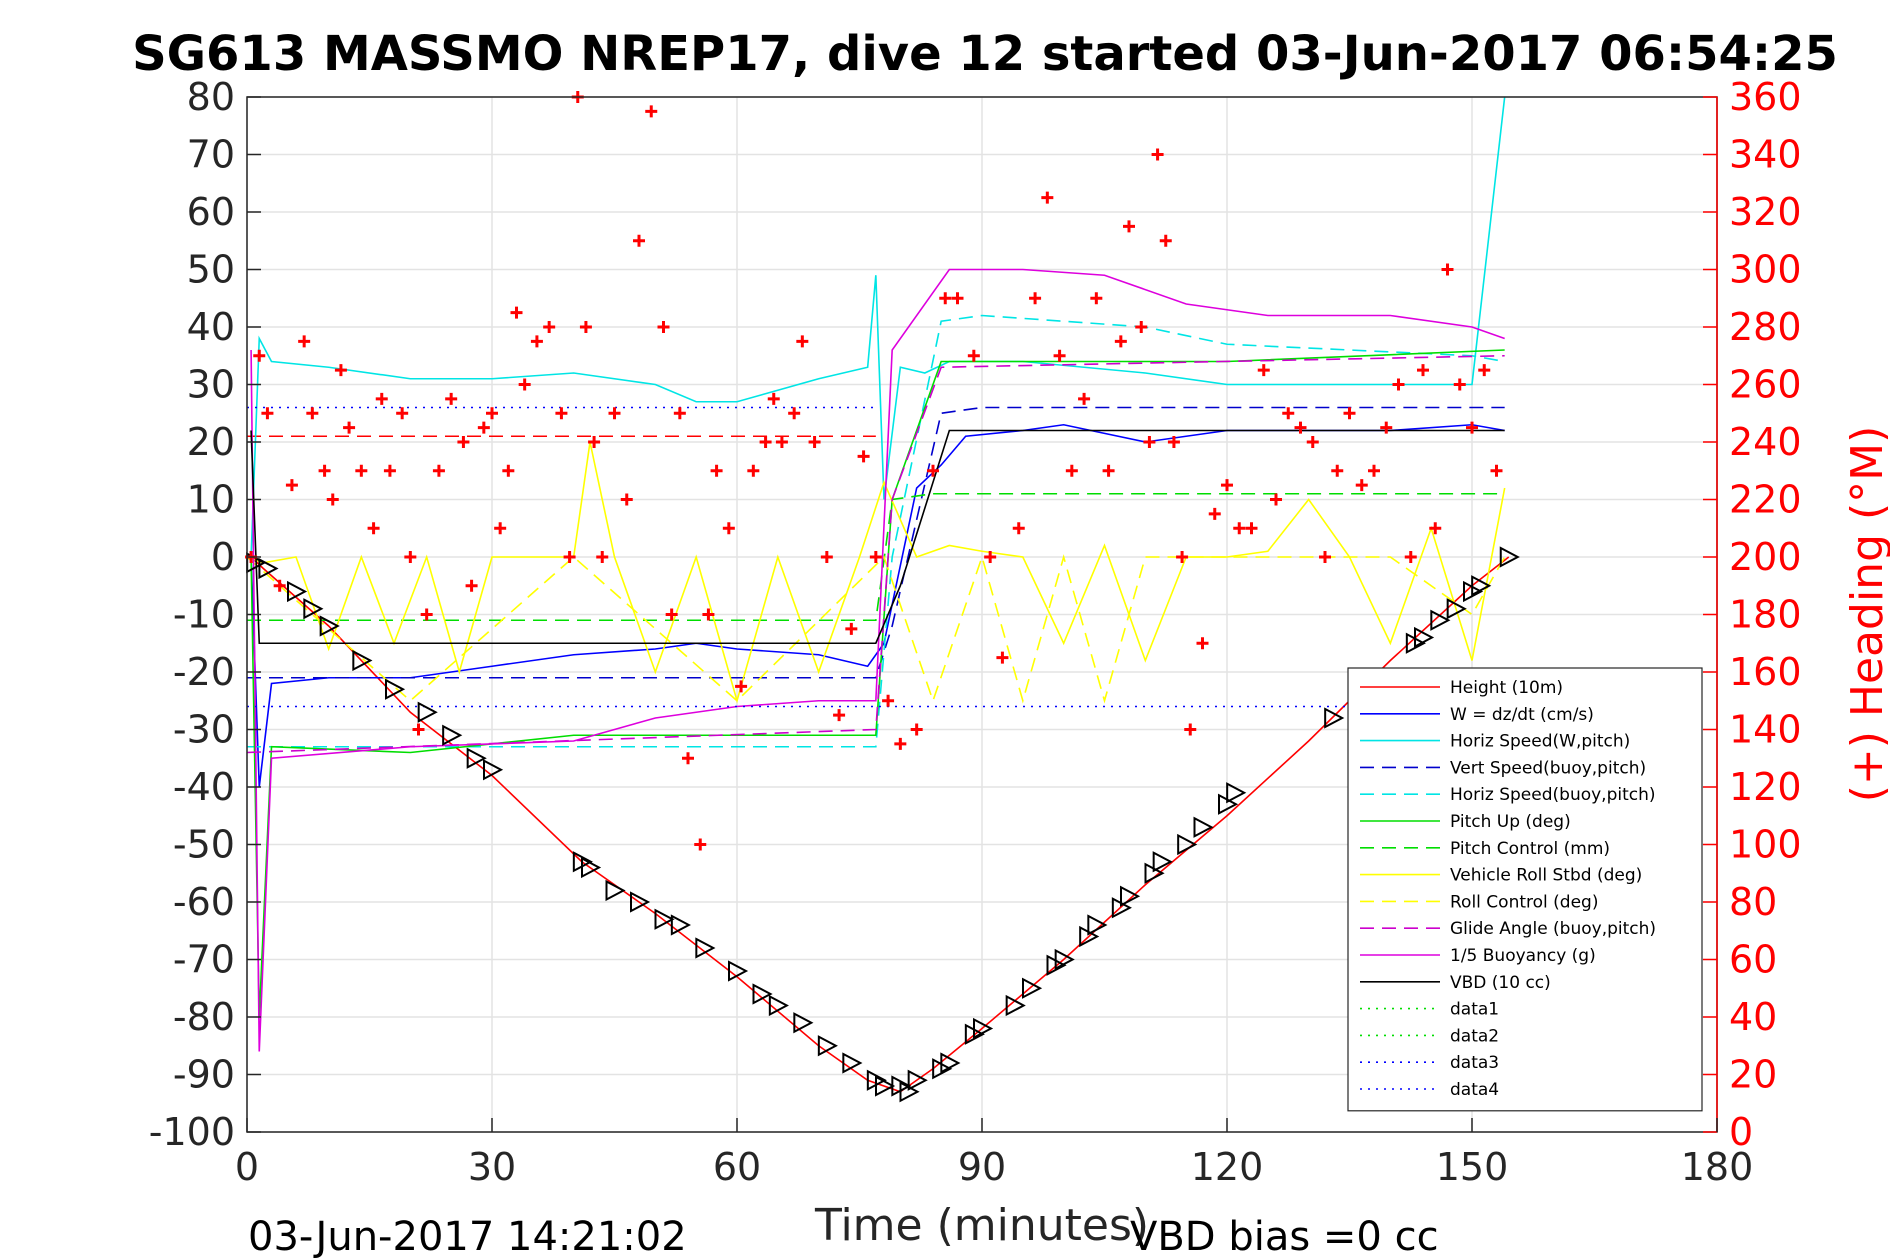  Describe the element at coordinates (1524, 902) in the screenshot. I see `legend-label-8: Roll Control (deg)` at that location.